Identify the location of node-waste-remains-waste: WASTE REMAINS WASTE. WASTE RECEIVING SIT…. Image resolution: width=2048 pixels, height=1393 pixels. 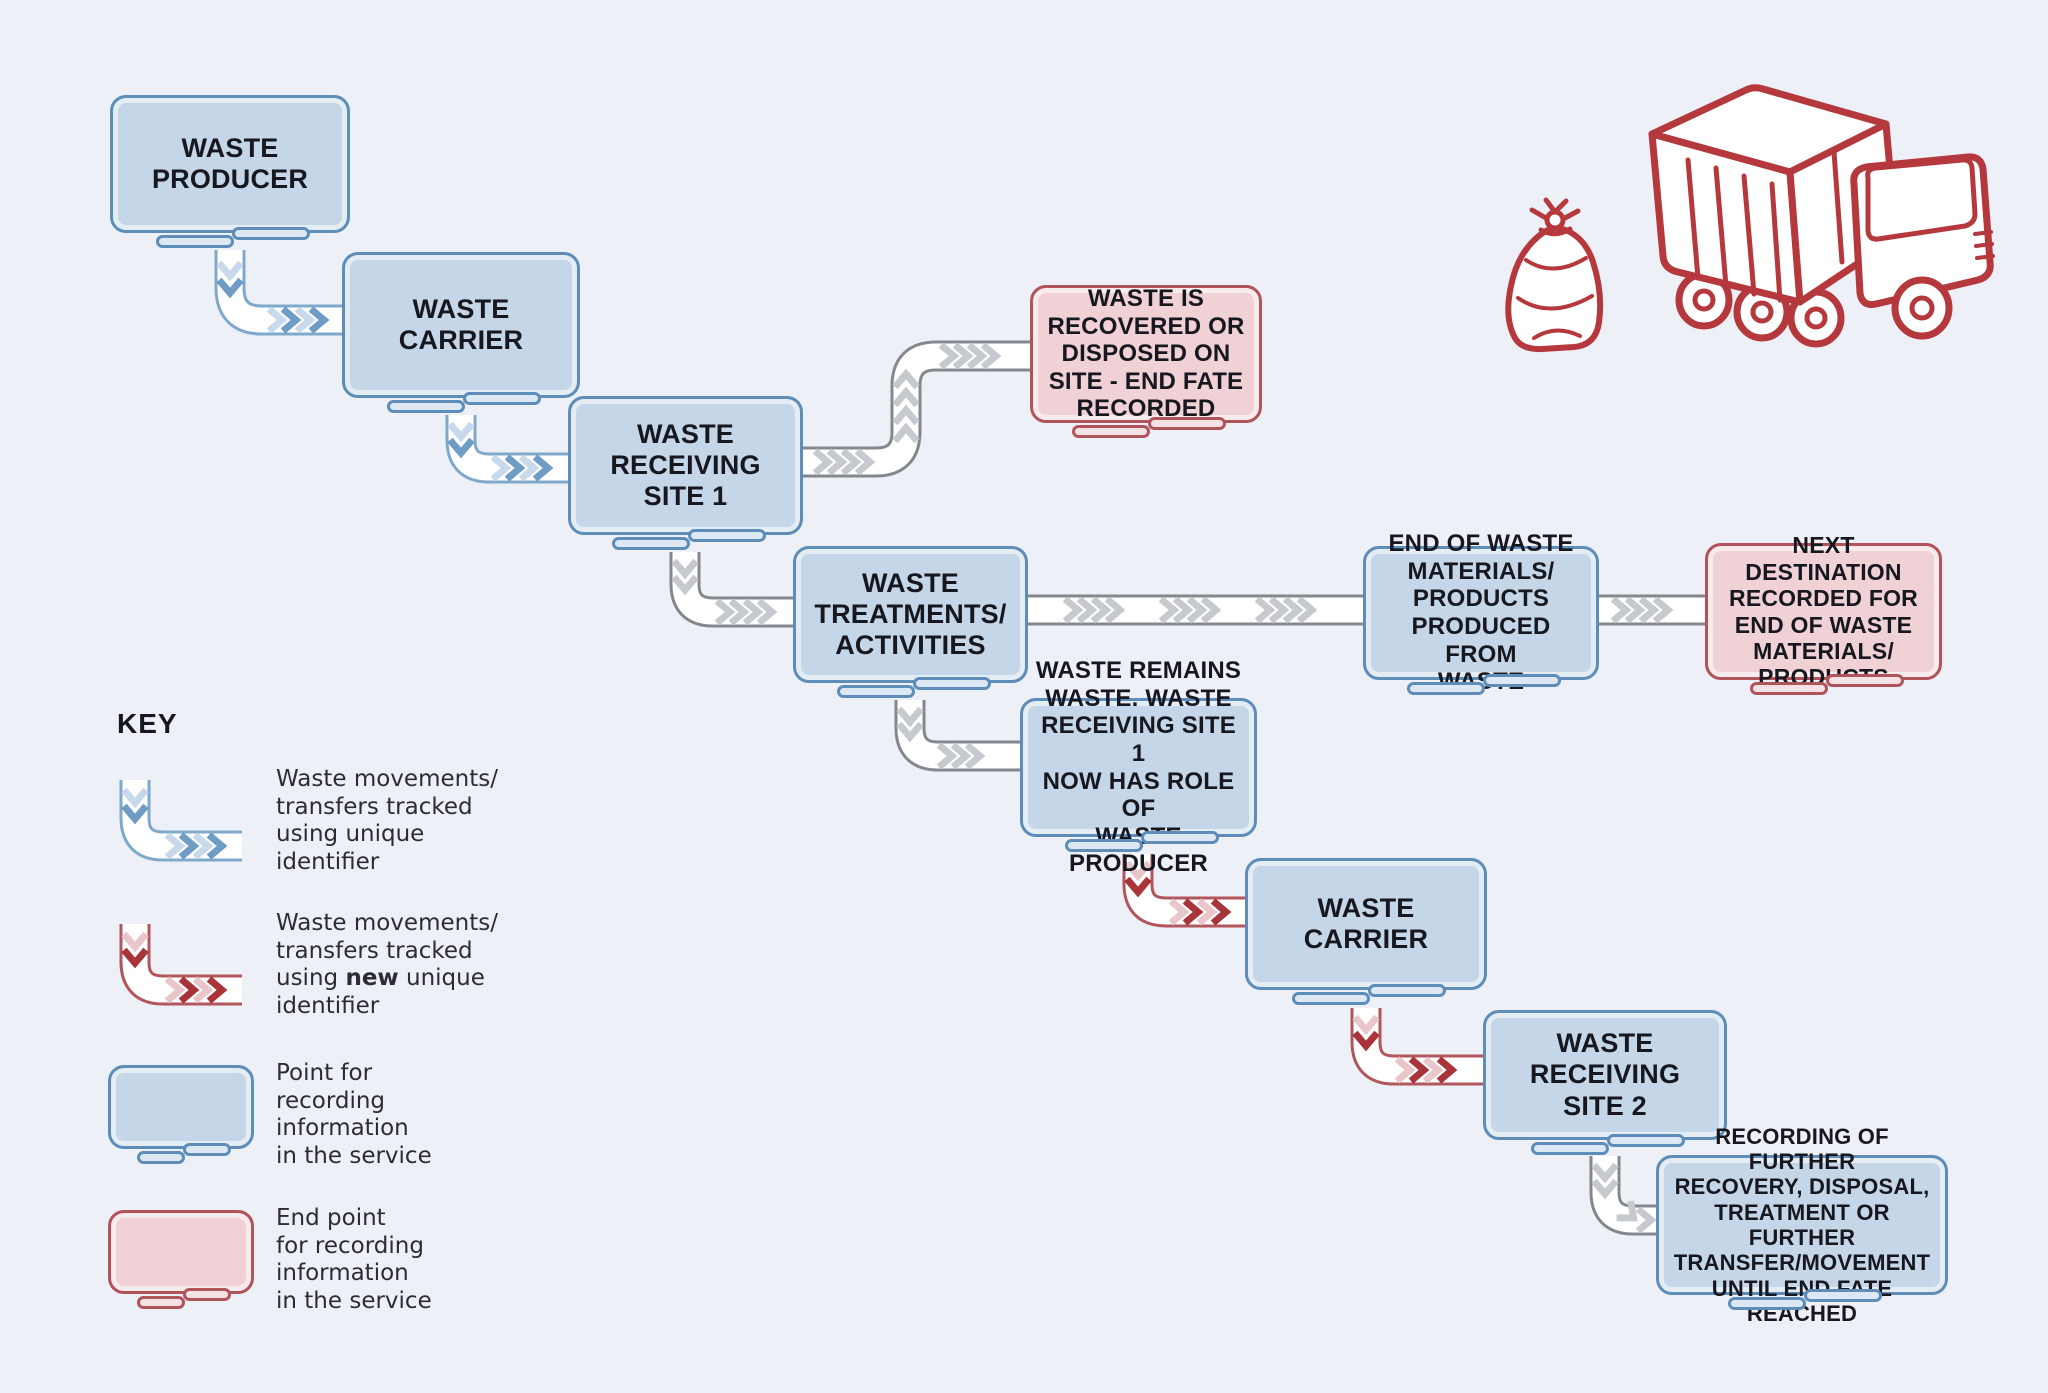
(1138, 767).